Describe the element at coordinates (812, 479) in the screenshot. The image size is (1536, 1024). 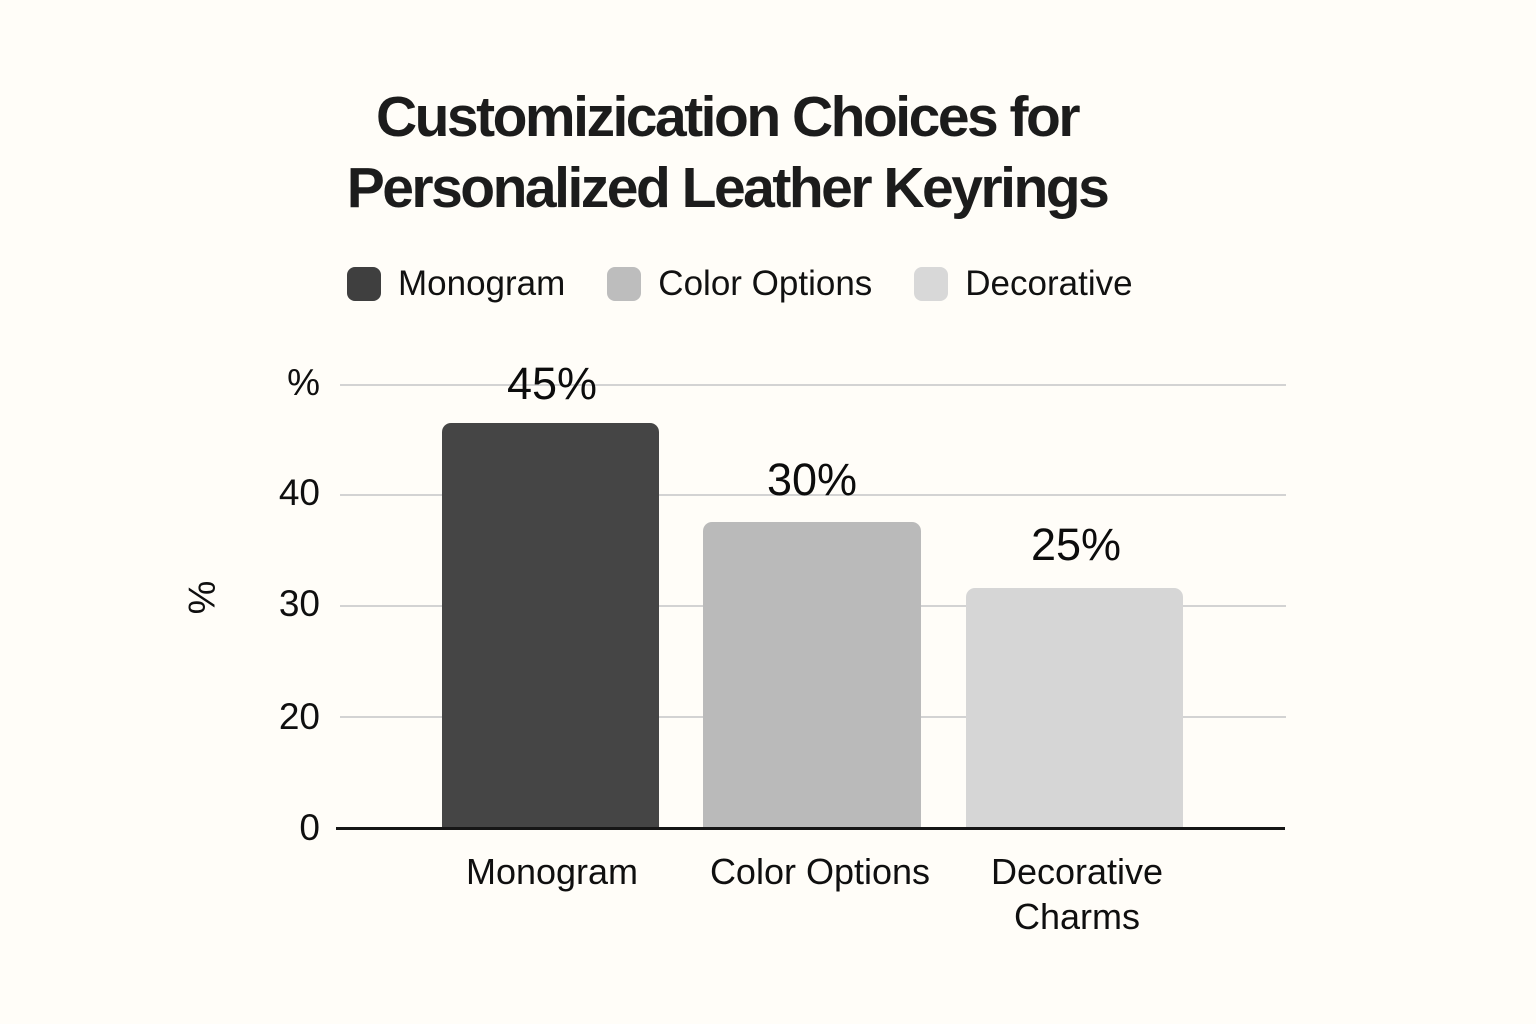
I see `bar-value-color-options: 30%` at that location.